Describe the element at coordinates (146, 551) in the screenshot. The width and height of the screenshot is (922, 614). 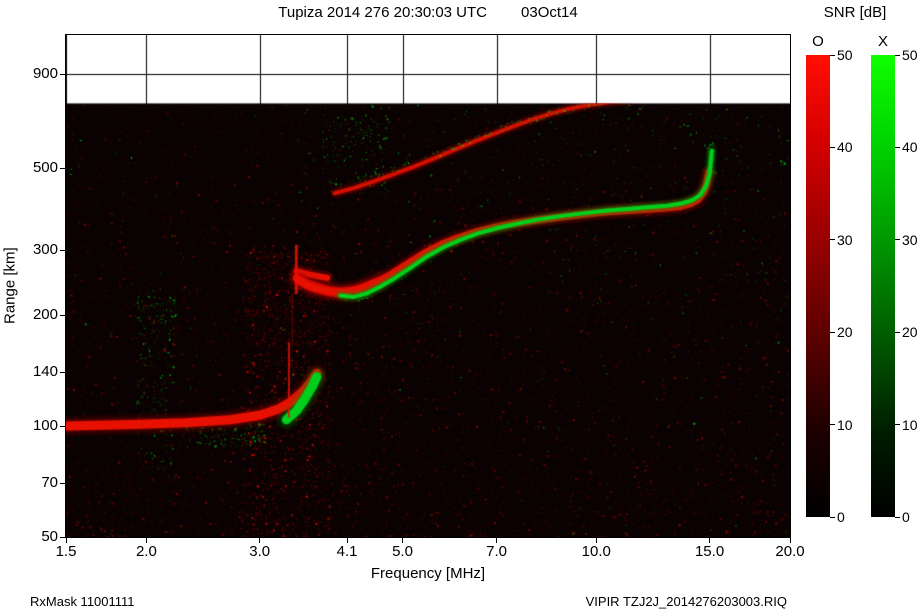
I see `x-tick-label: 2.0` at that location.